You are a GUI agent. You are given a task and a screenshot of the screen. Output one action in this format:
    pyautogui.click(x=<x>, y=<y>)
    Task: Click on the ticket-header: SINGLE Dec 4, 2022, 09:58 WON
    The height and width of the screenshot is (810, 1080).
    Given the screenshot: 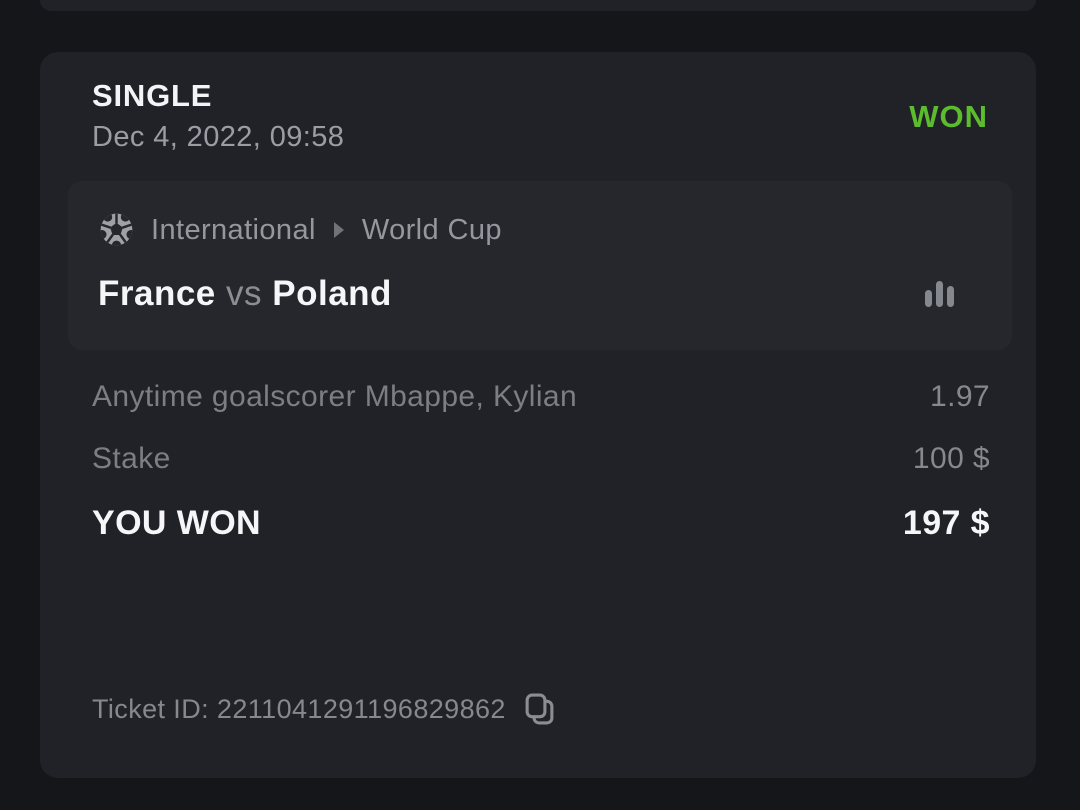 What is the action you would take?
    pyautogui.click(x=538, y=103)
    